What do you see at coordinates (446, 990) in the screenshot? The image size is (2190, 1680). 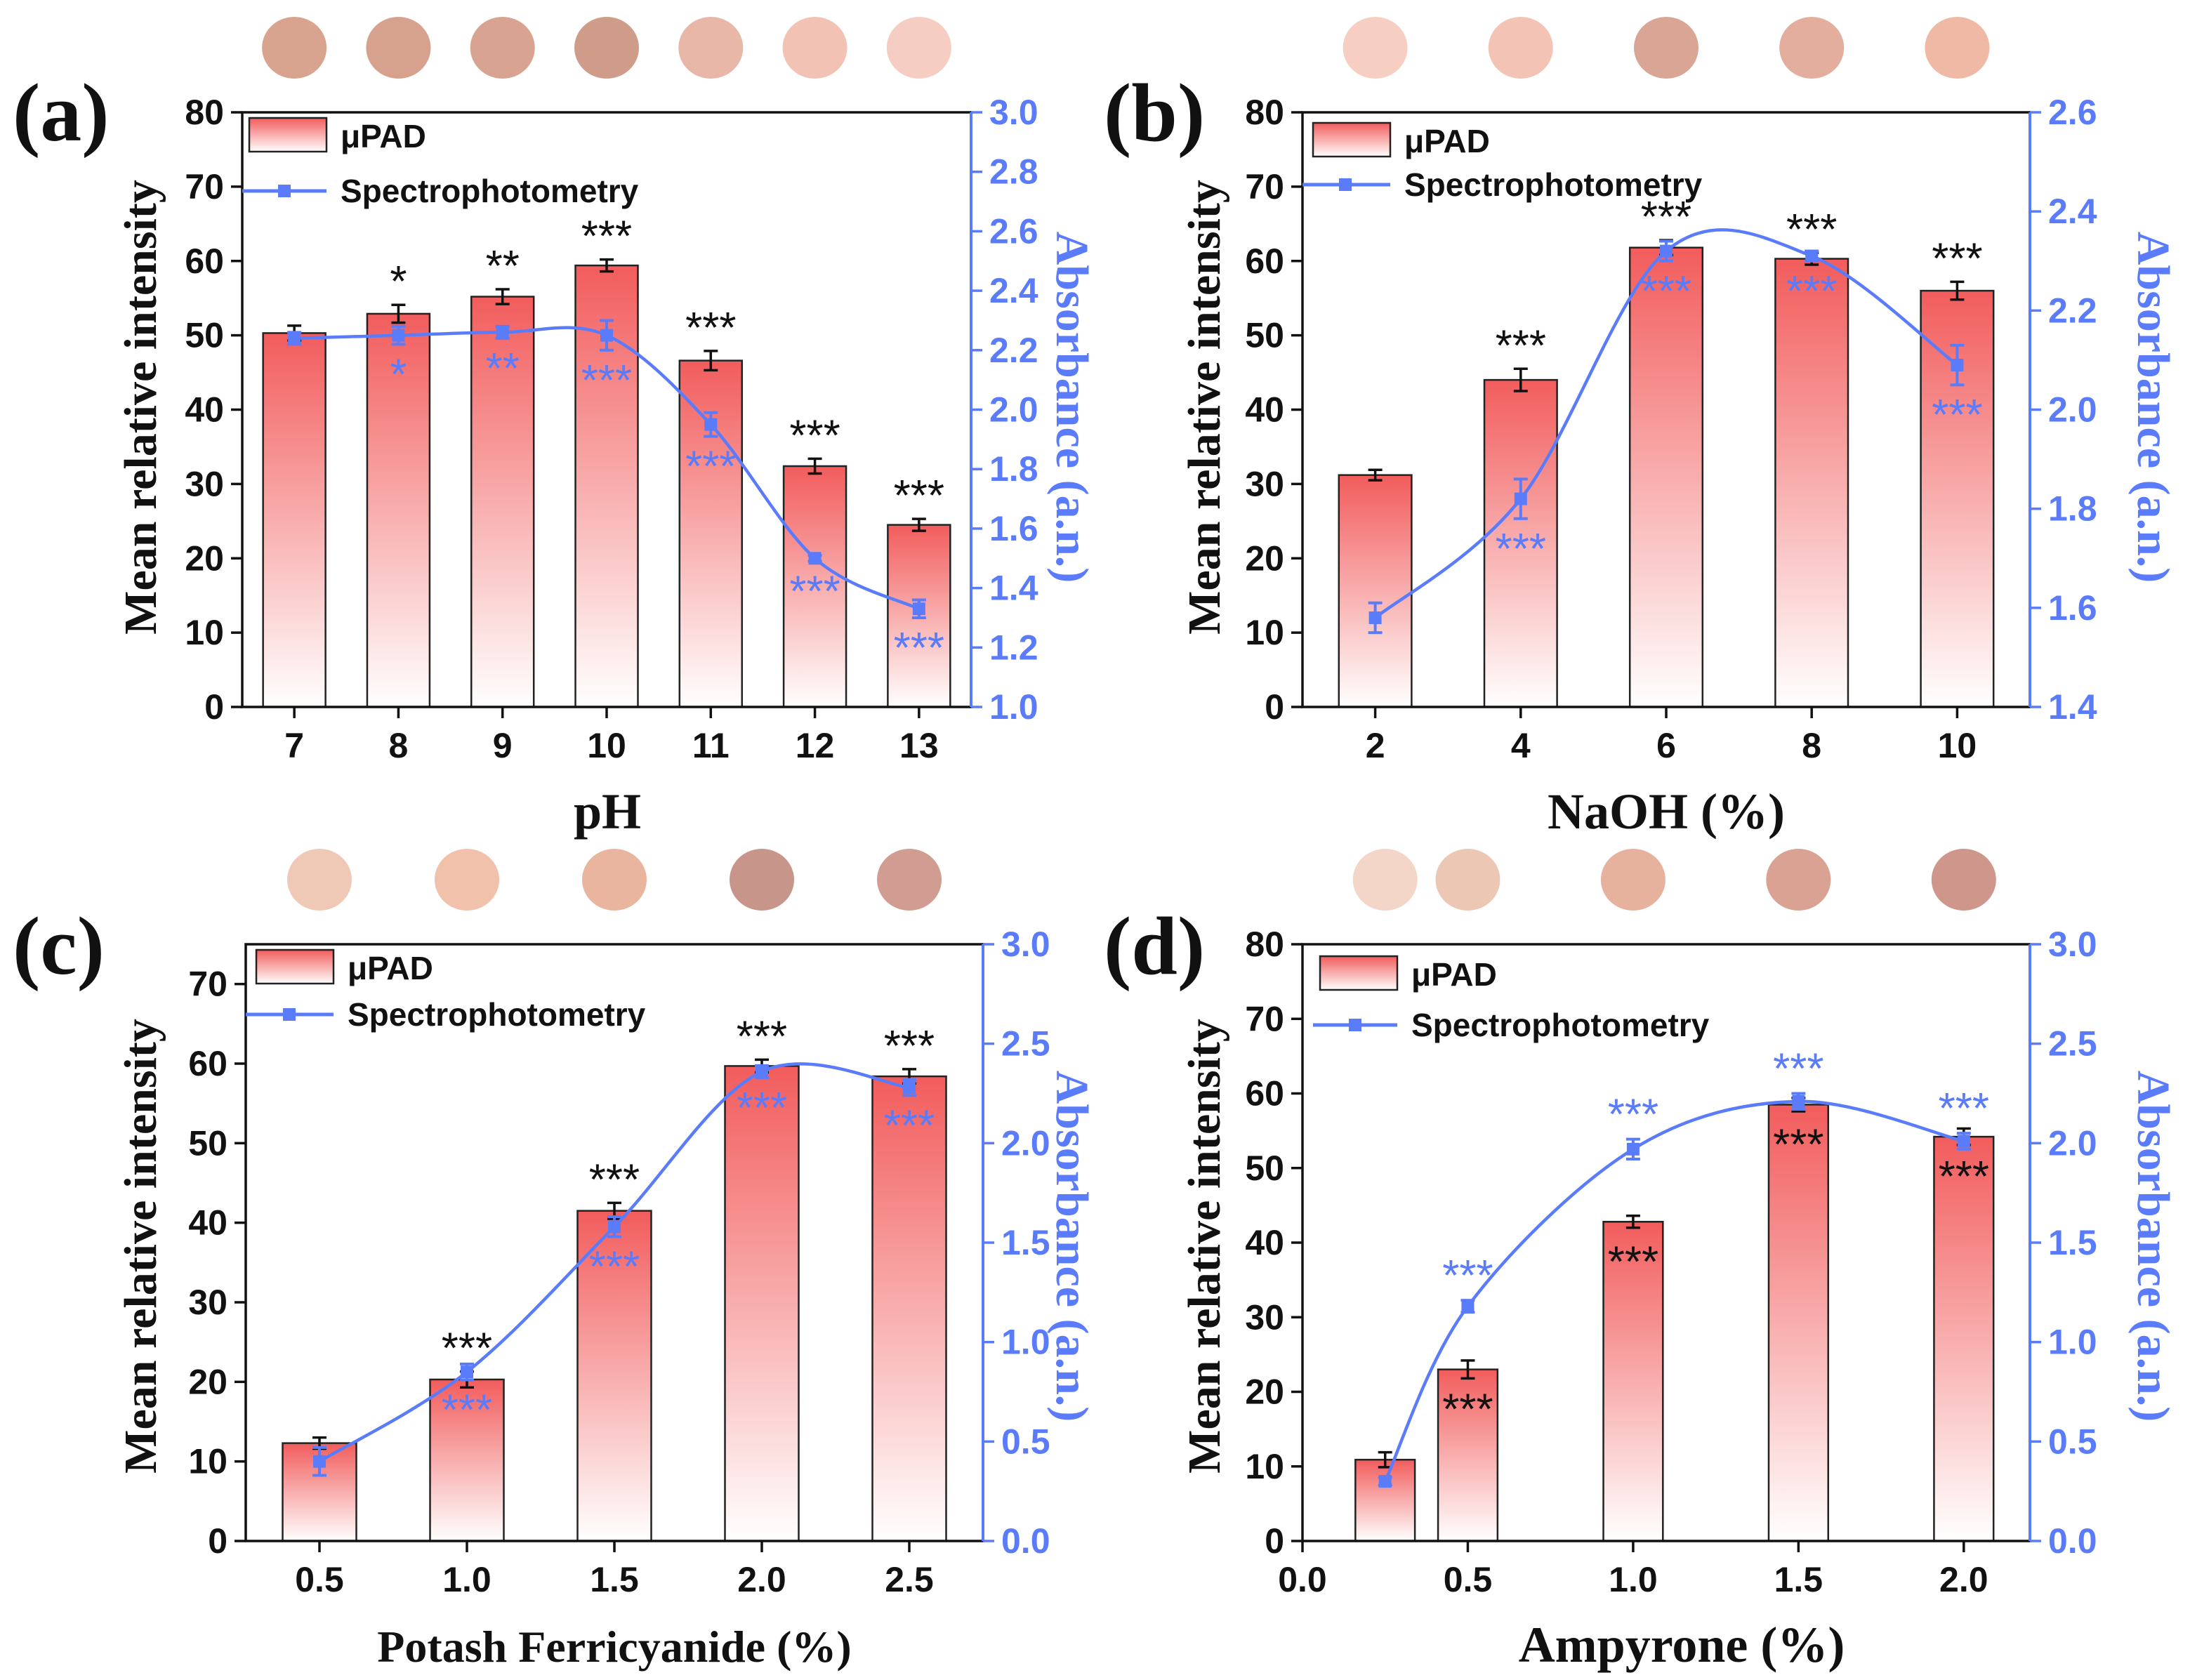 I see `panel-c-legend: μPAD Spectrophotometry` at bounding box center [446, 990].